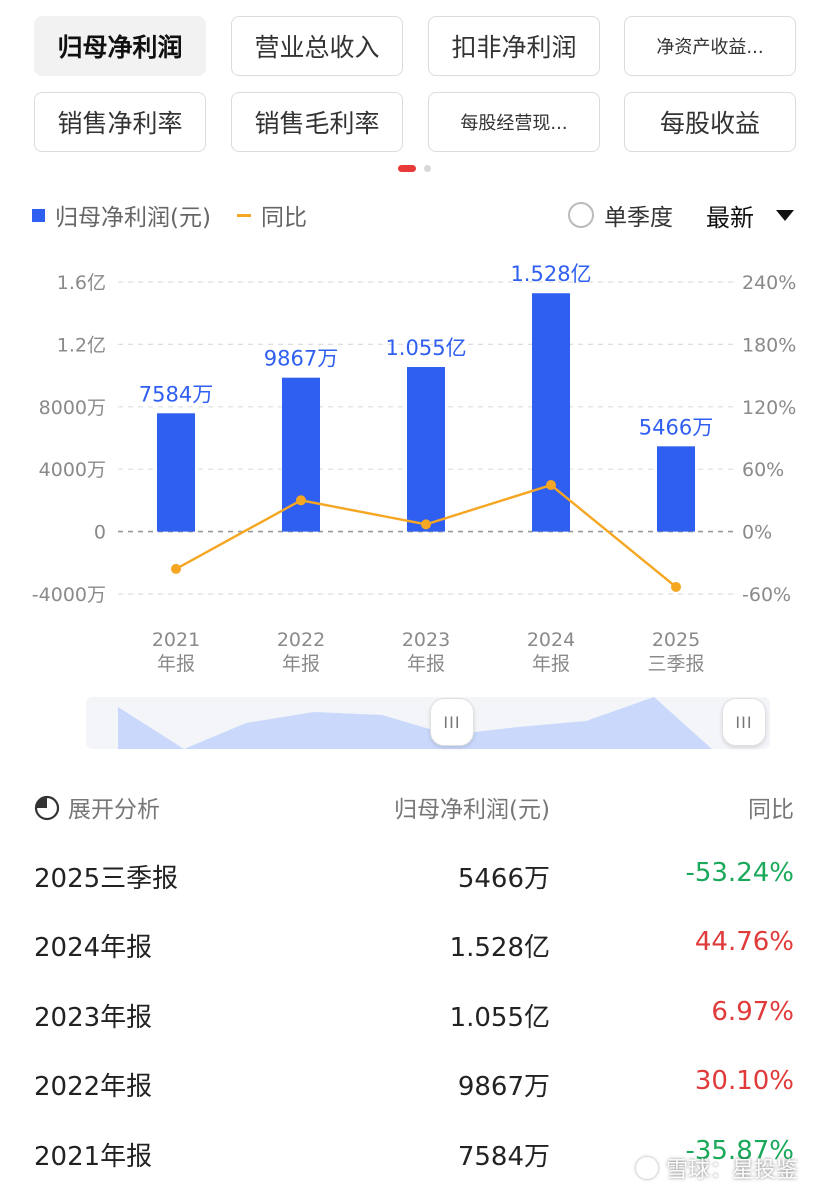 The height and width of the screenshot is (1199, 830). What do you see at coordinates (452, 722) in the screenshot?
I see `slider-handle-left: III` at bounding box center [452, 722].